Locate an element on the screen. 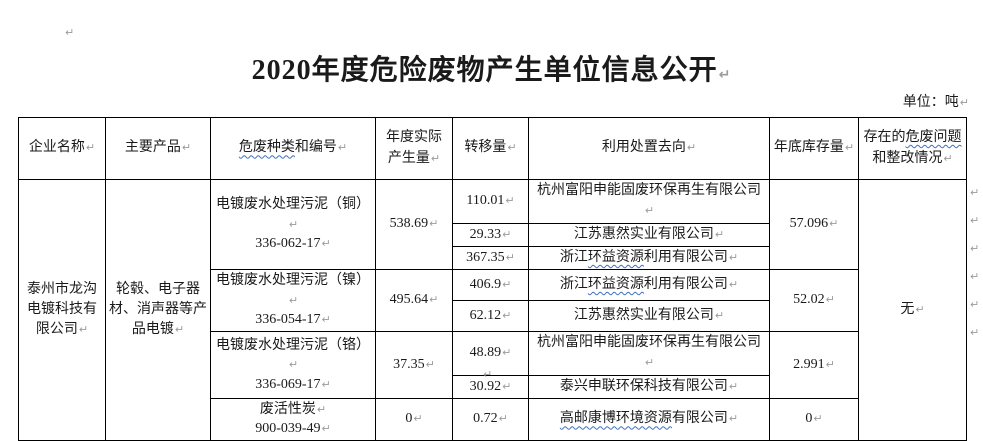  header-products: 主要产品↵ is located at coordinates (158, 148).